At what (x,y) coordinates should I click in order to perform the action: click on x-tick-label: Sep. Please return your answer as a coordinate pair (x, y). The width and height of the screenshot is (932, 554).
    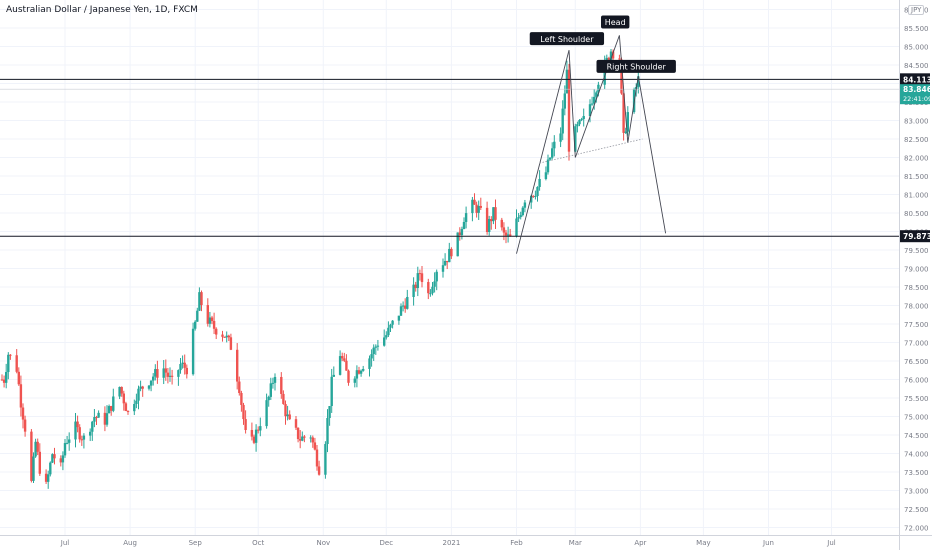
    Looking at the image, I should click on (196, 543).